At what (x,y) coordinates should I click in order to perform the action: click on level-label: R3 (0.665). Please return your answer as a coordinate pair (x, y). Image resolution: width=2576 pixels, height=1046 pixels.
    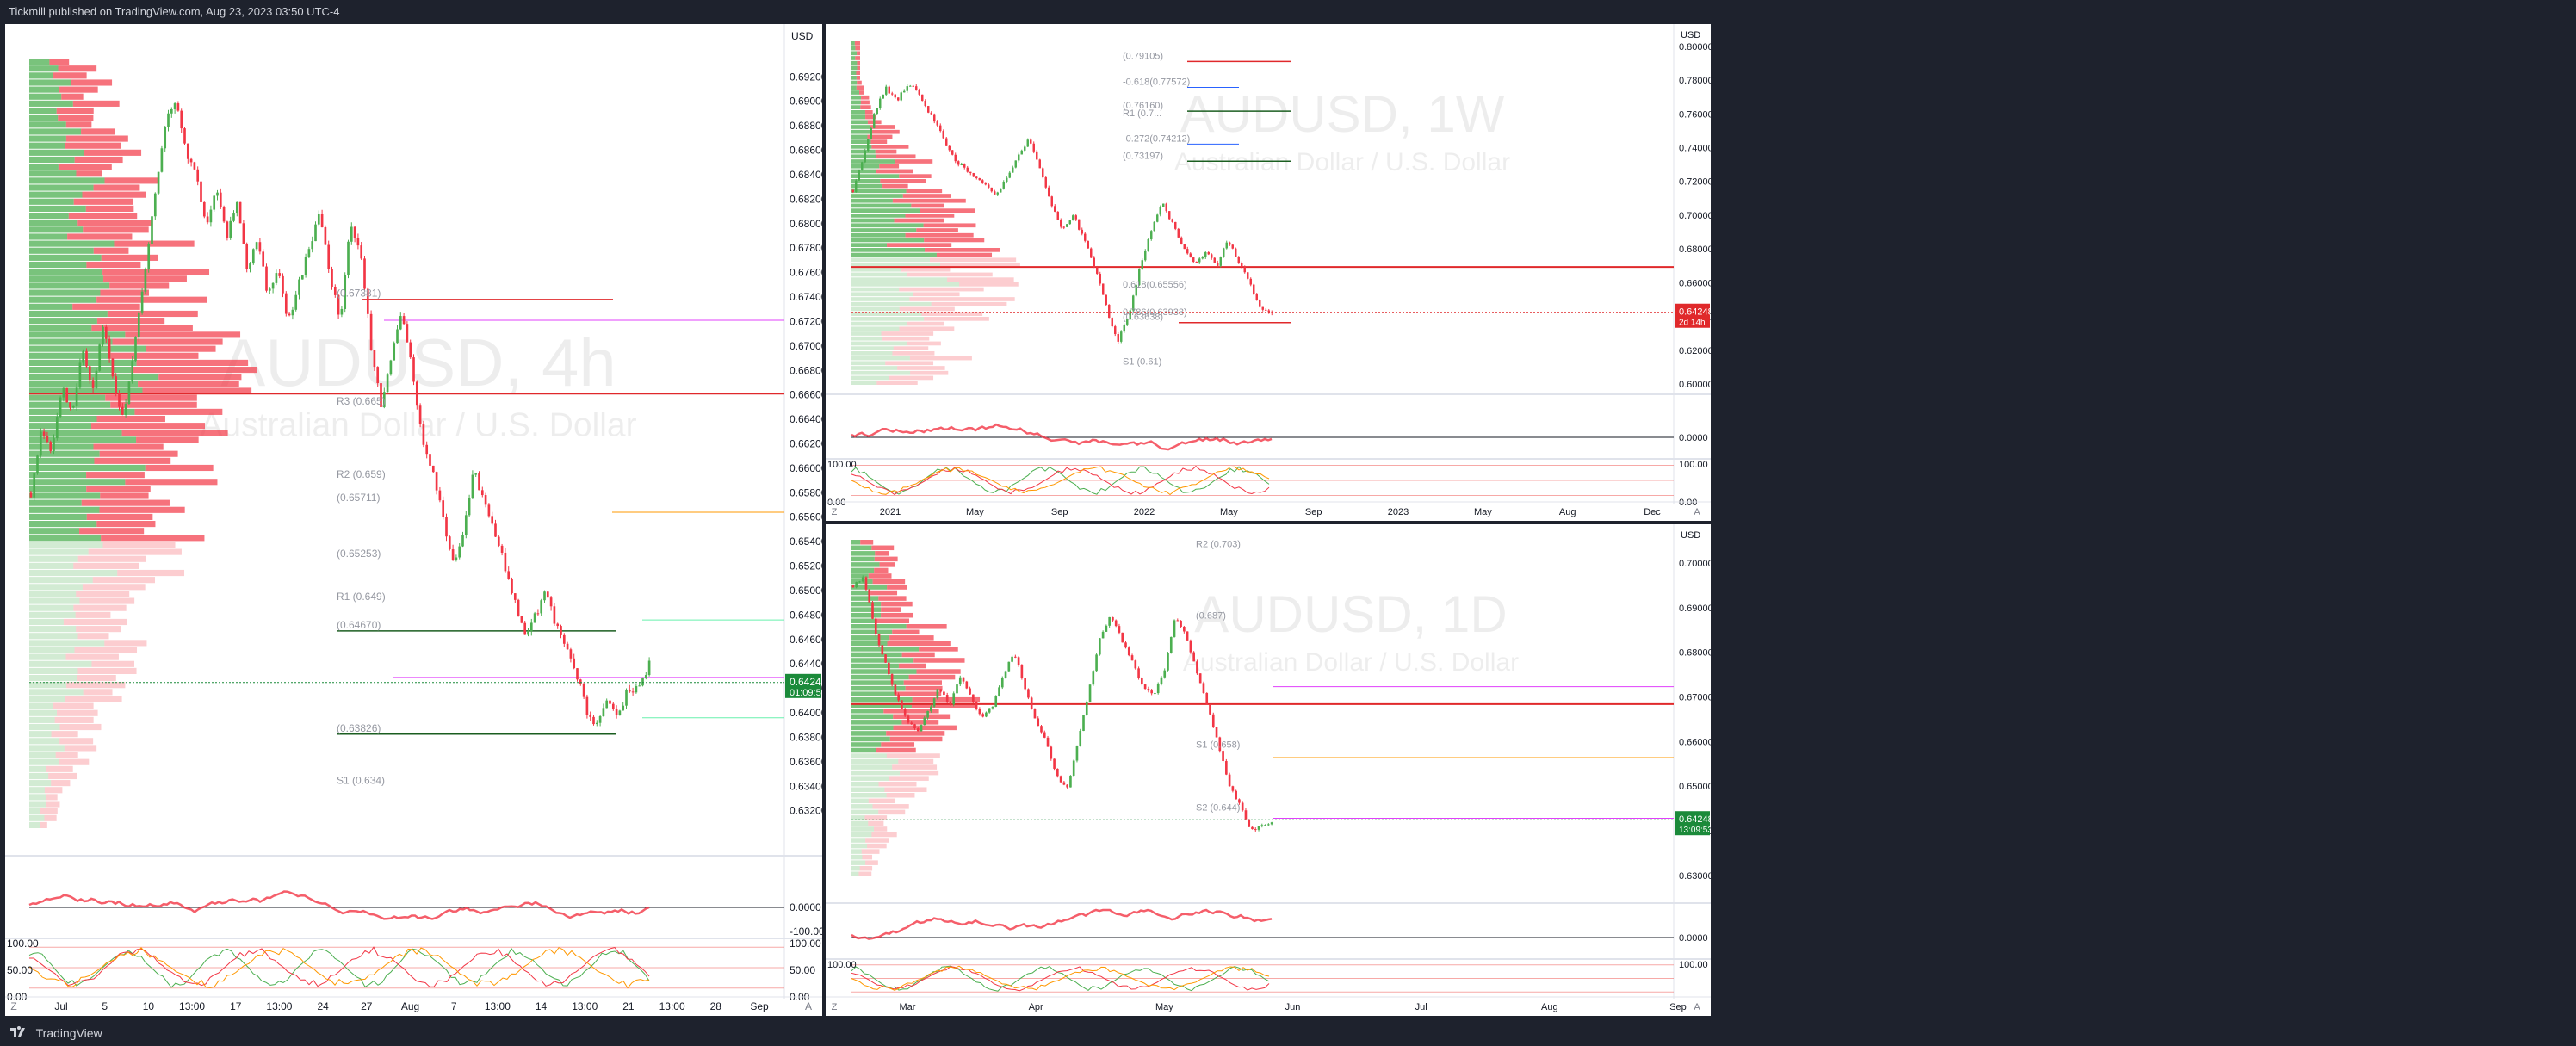
    Looking at the image, I should click on (361, 401).